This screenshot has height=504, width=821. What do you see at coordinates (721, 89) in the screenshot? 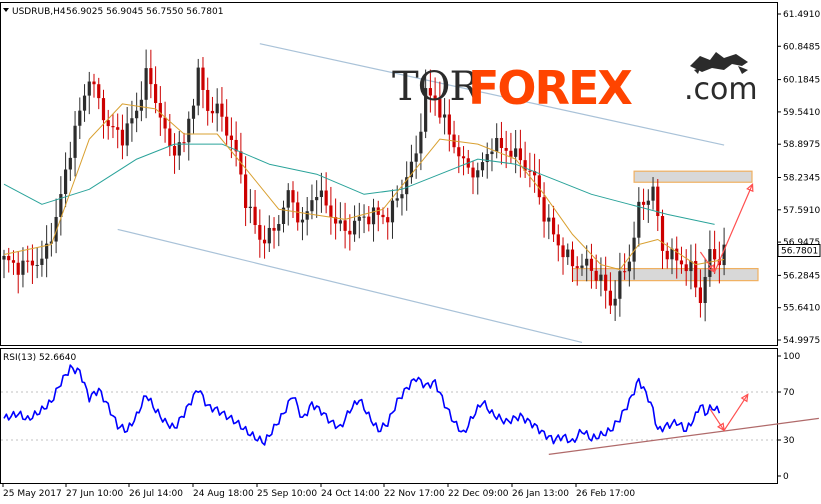
I see `logo-text-com: .com` at bounding box center [721, 89].